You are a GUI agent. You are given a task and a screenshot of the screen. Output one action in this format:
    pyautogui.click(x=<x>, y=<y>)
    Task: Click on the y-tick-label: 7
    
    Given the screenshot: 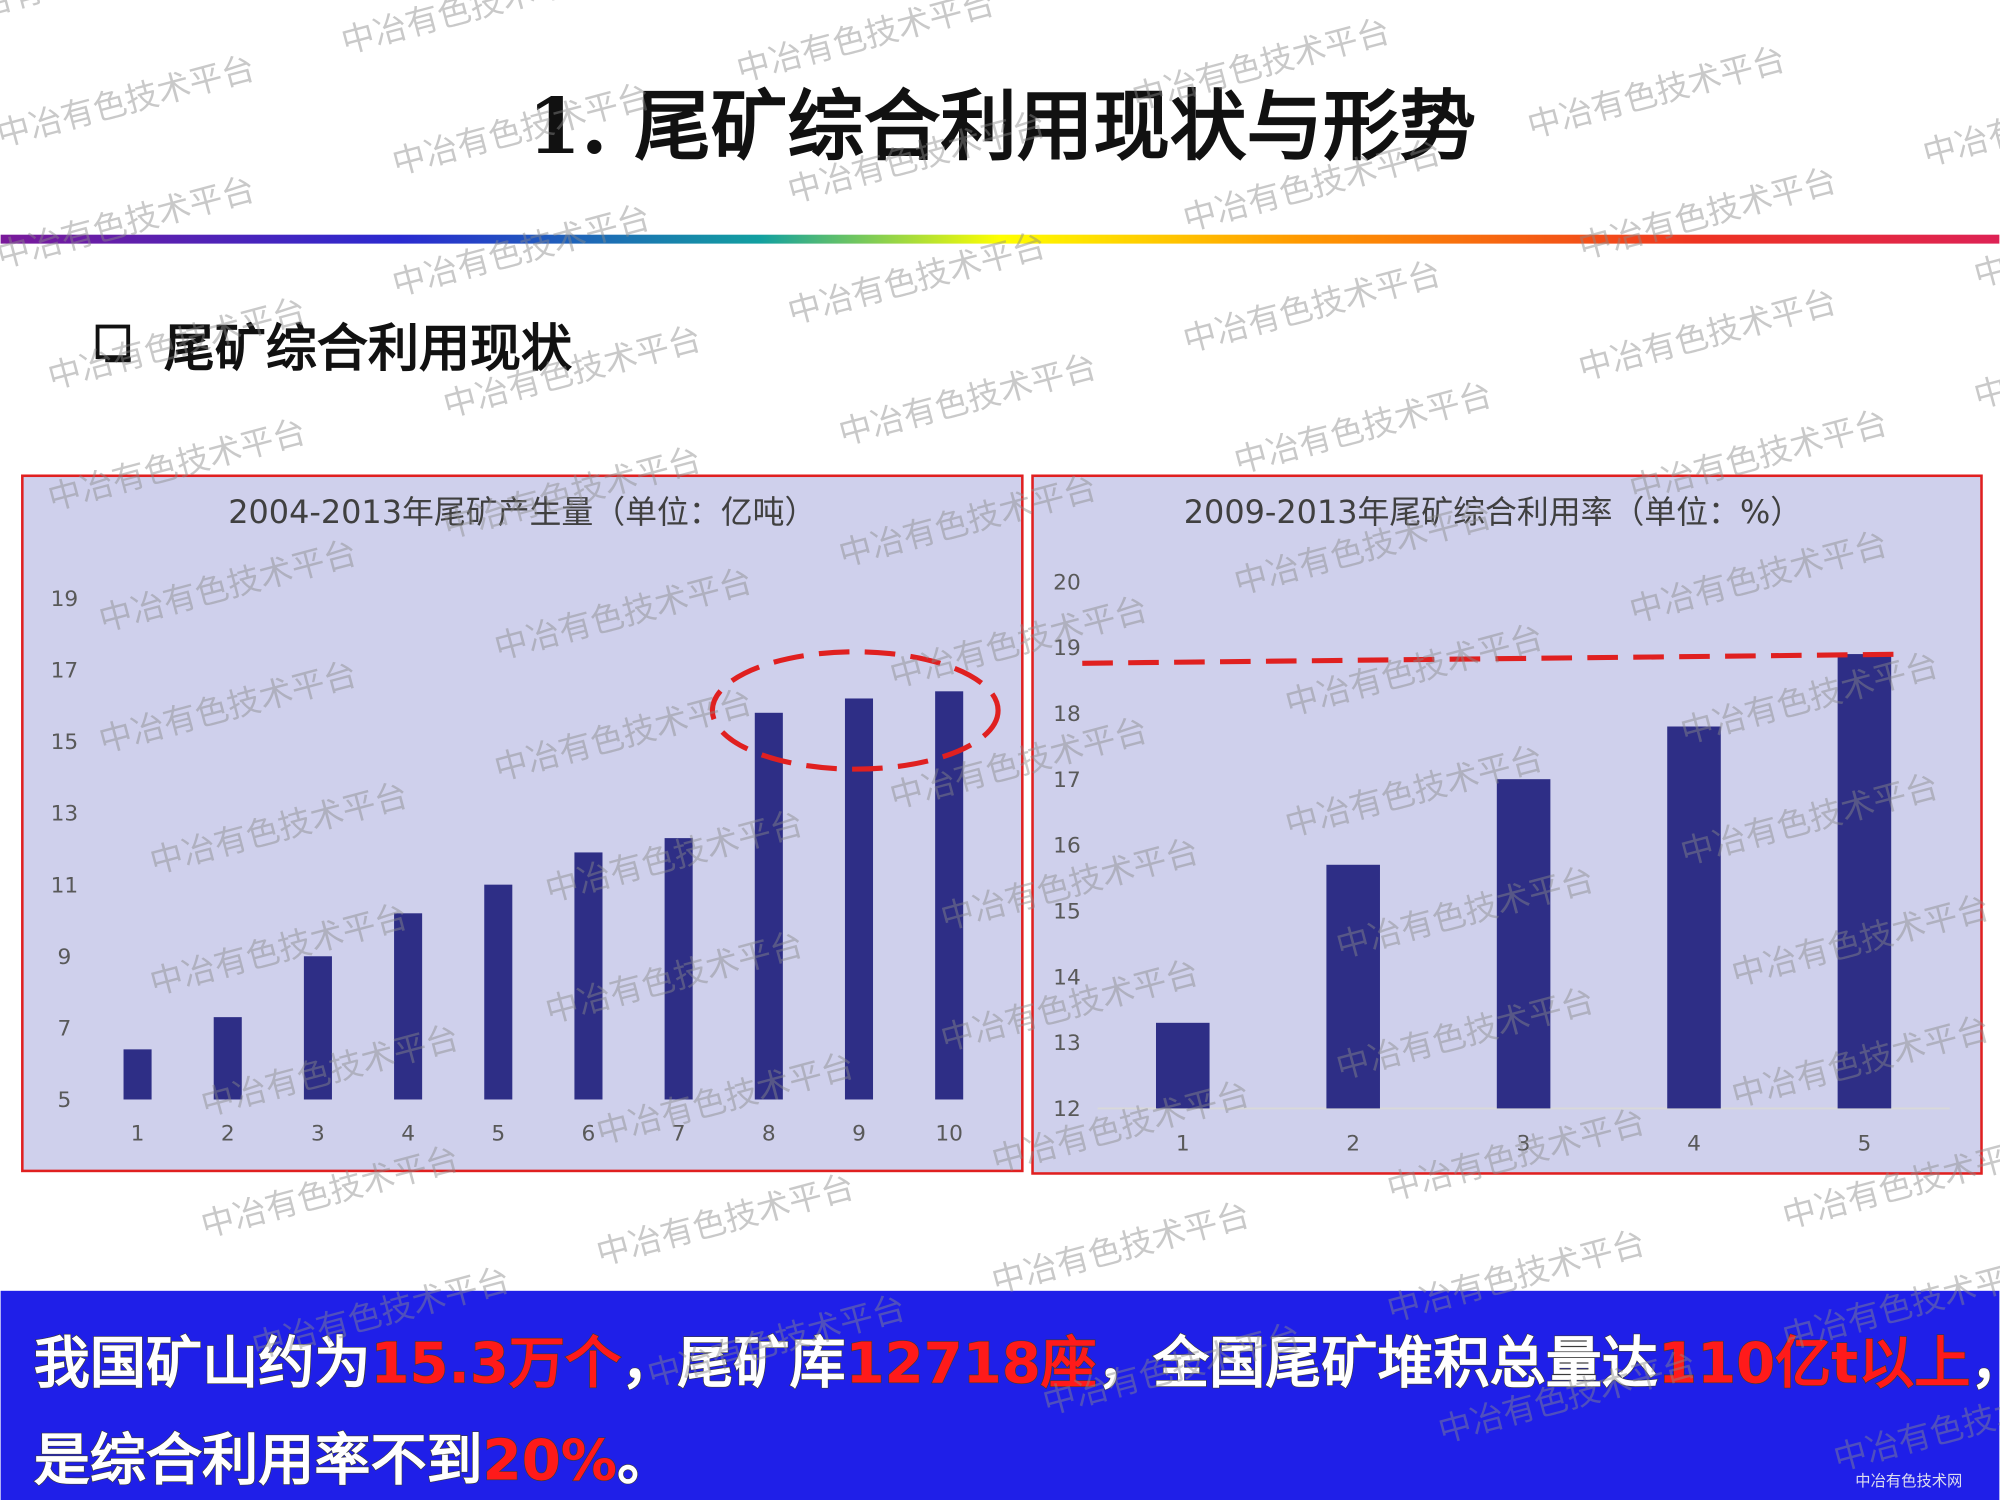 What is the action you would take?
    pyautogui.click(x=65, y=1029)
    